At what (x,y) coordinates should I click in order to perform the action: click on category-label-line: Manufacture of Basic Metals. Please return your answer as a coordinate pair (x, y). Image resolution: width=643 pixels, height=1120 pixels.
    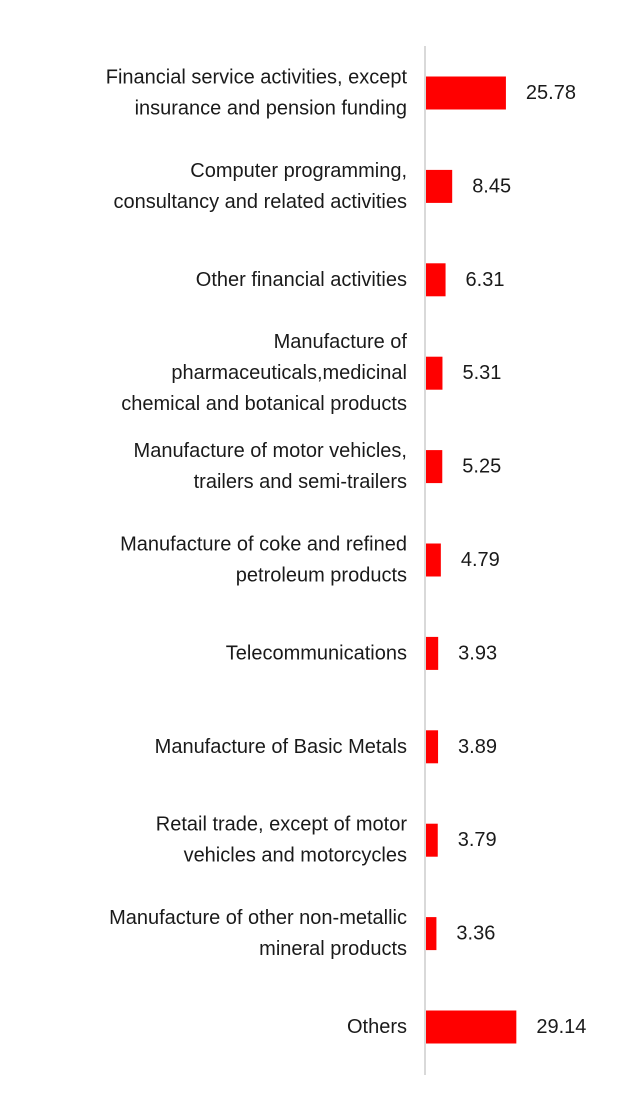
    Looking at the image, I should click on (281, 747).